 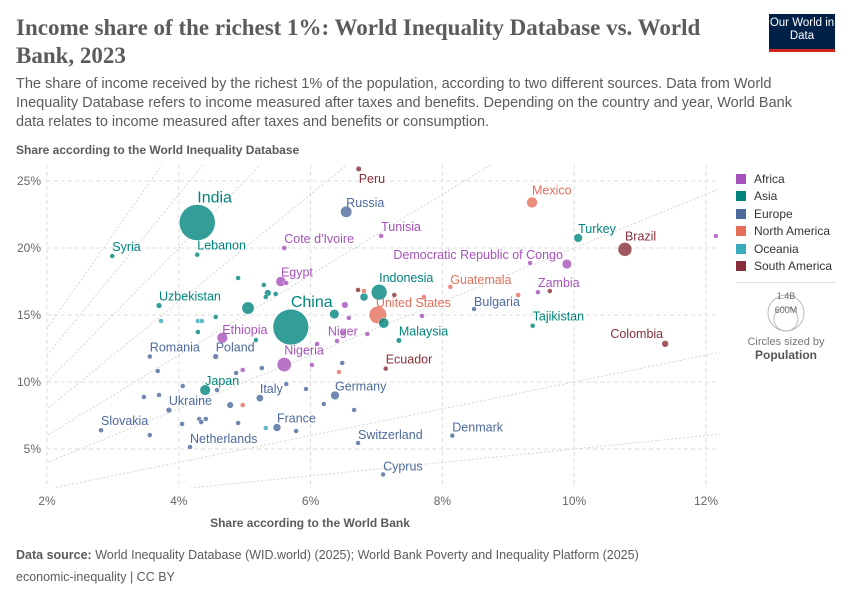 What do you see at coordinates (29, 315) in the screenshot?
I see `y-tick-label: 15%` at bounding box center [29, 315].